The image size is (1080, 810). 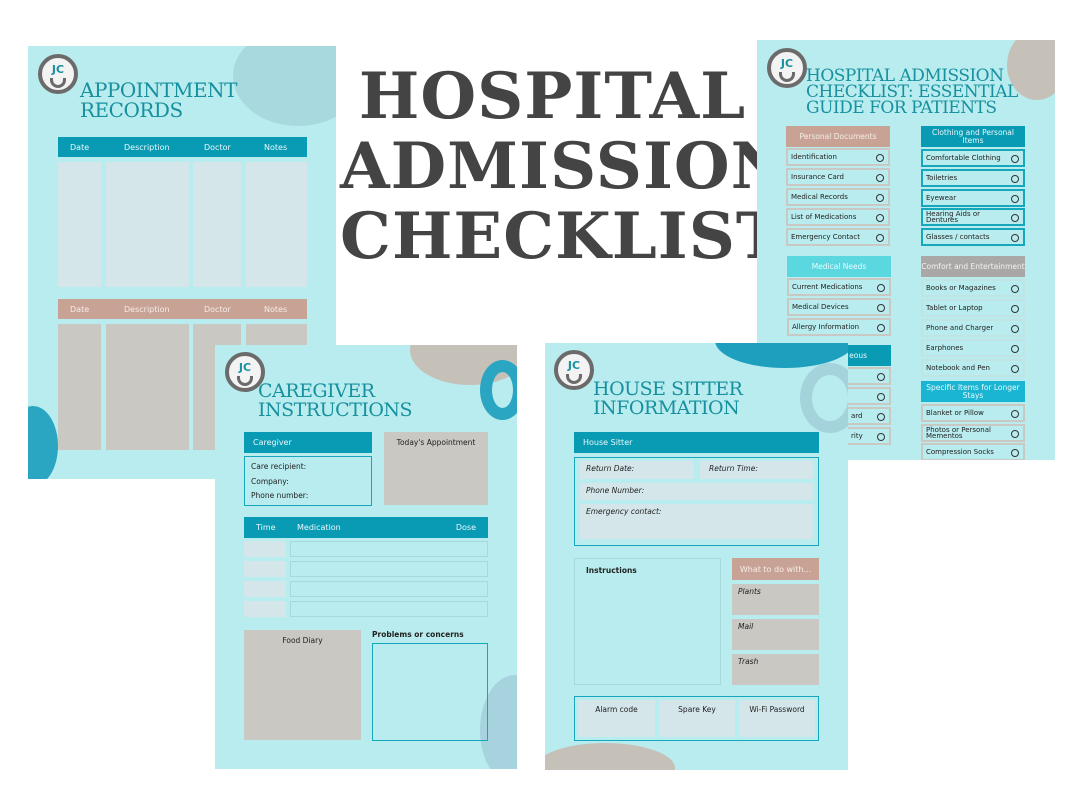 I want to click on checklist-item: Emergency Contact, so click(x=838, y=237).